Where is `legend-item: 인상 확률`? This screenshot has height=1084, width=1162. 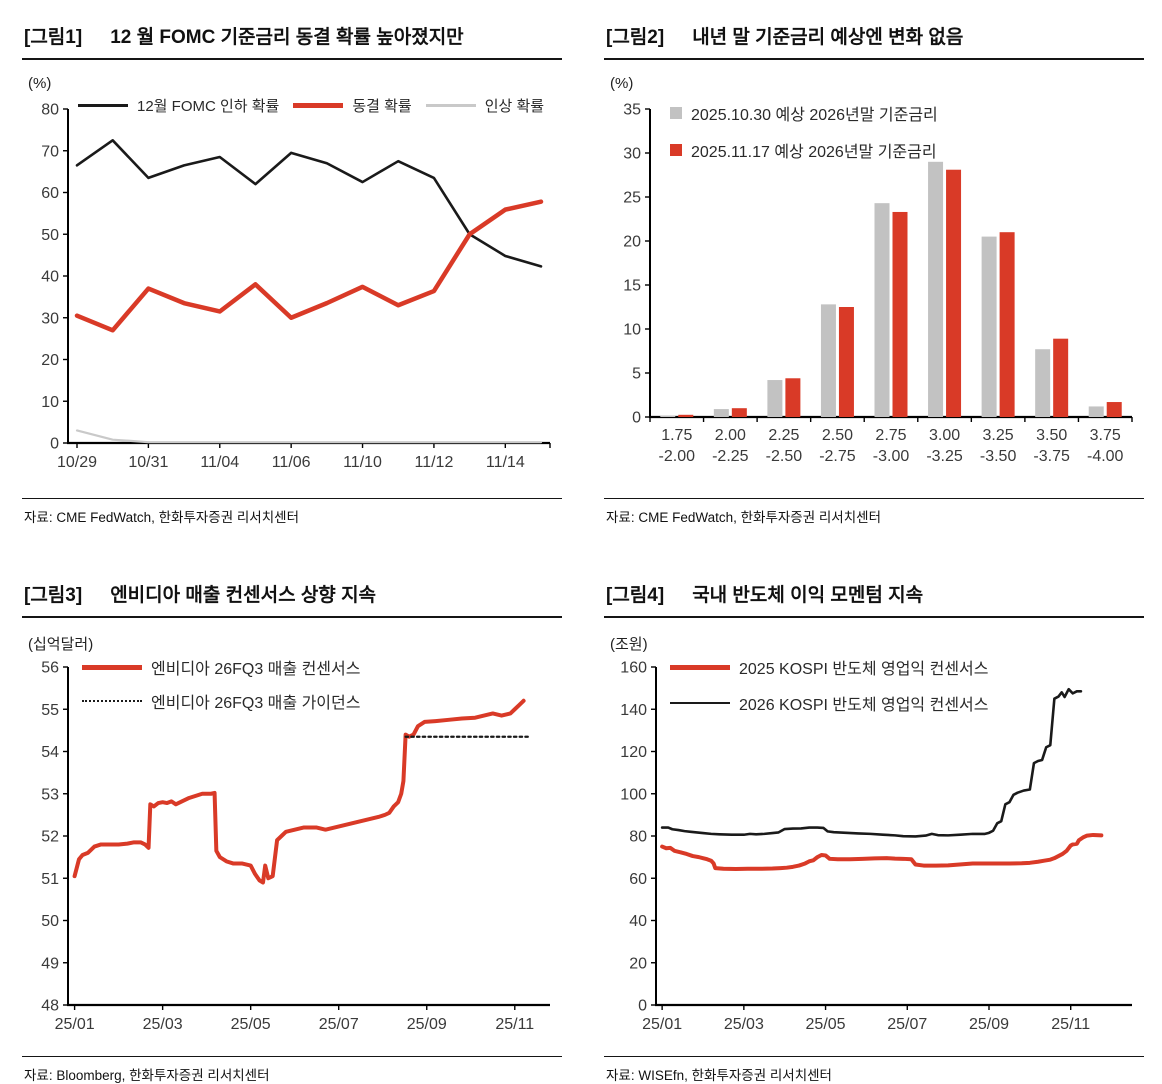
legend-item: 인상 확률 is located at coordinates (485, 105).